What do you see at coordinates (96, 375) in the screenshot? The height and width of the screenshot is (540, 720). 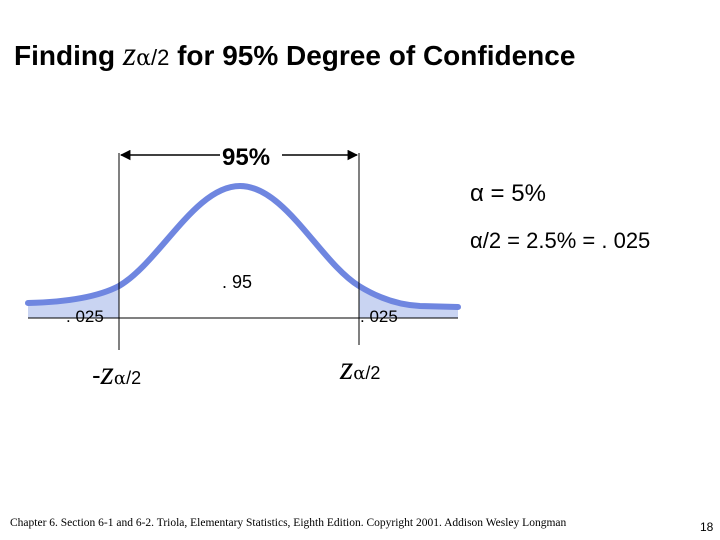 I see `minus-sign: -` at bounding box center [96, 375].